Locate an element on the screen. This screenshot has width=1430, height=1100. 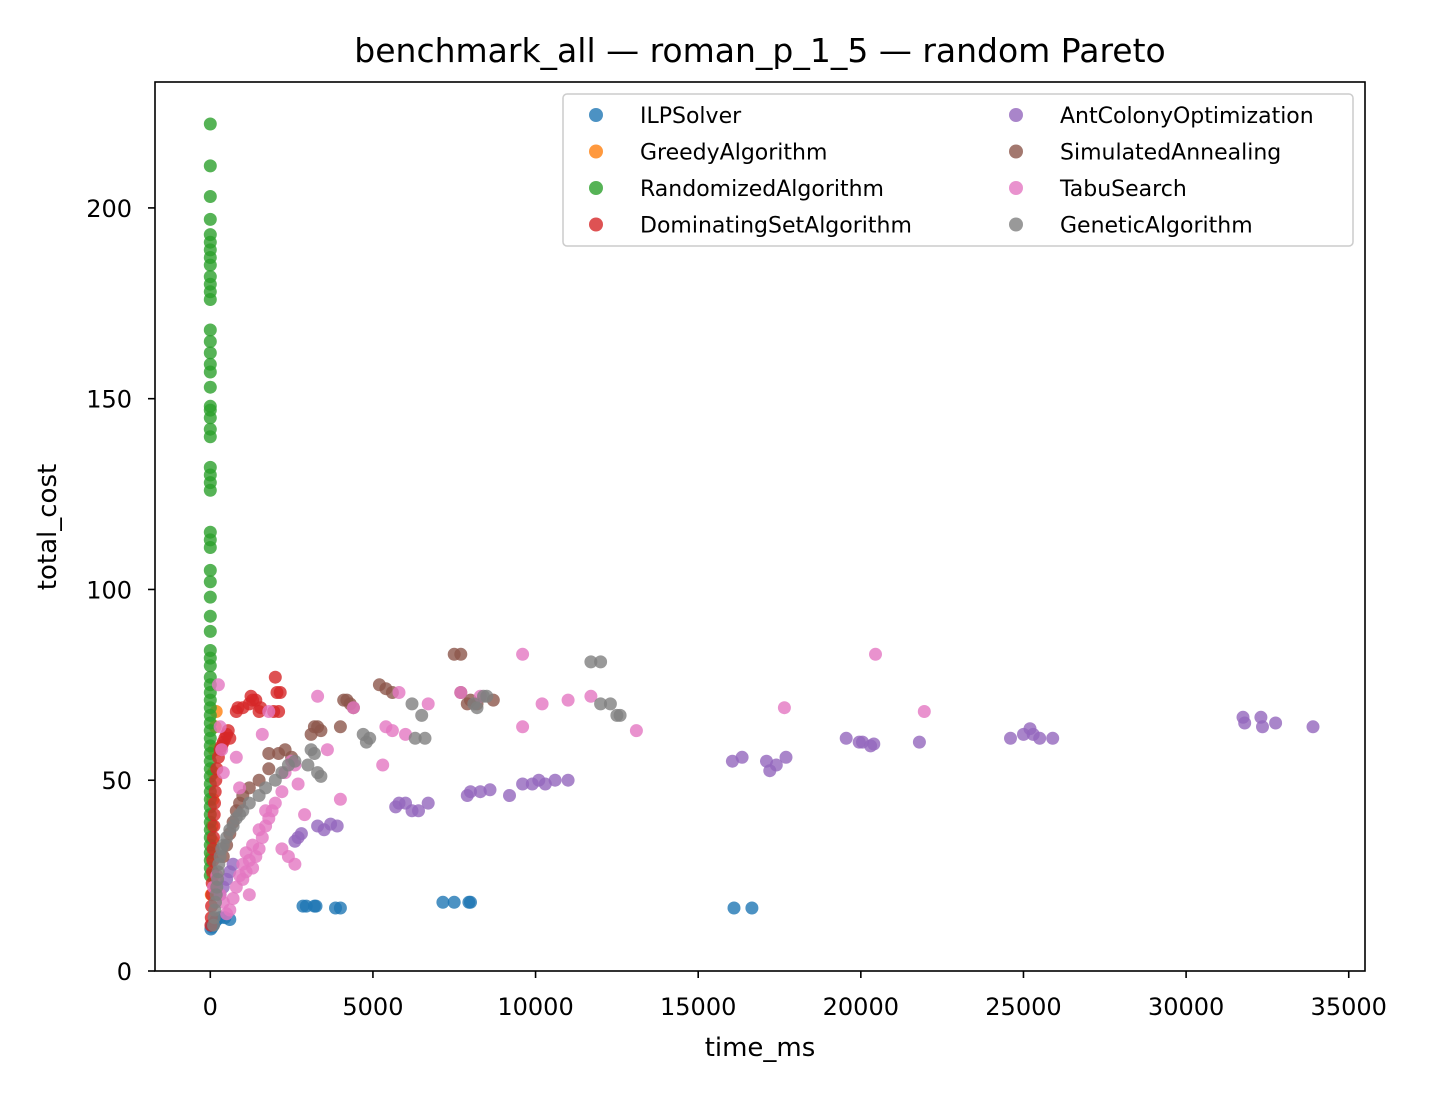
legend-item-TabuSearch: TabuSearch is located at coordinates (1098, 189).